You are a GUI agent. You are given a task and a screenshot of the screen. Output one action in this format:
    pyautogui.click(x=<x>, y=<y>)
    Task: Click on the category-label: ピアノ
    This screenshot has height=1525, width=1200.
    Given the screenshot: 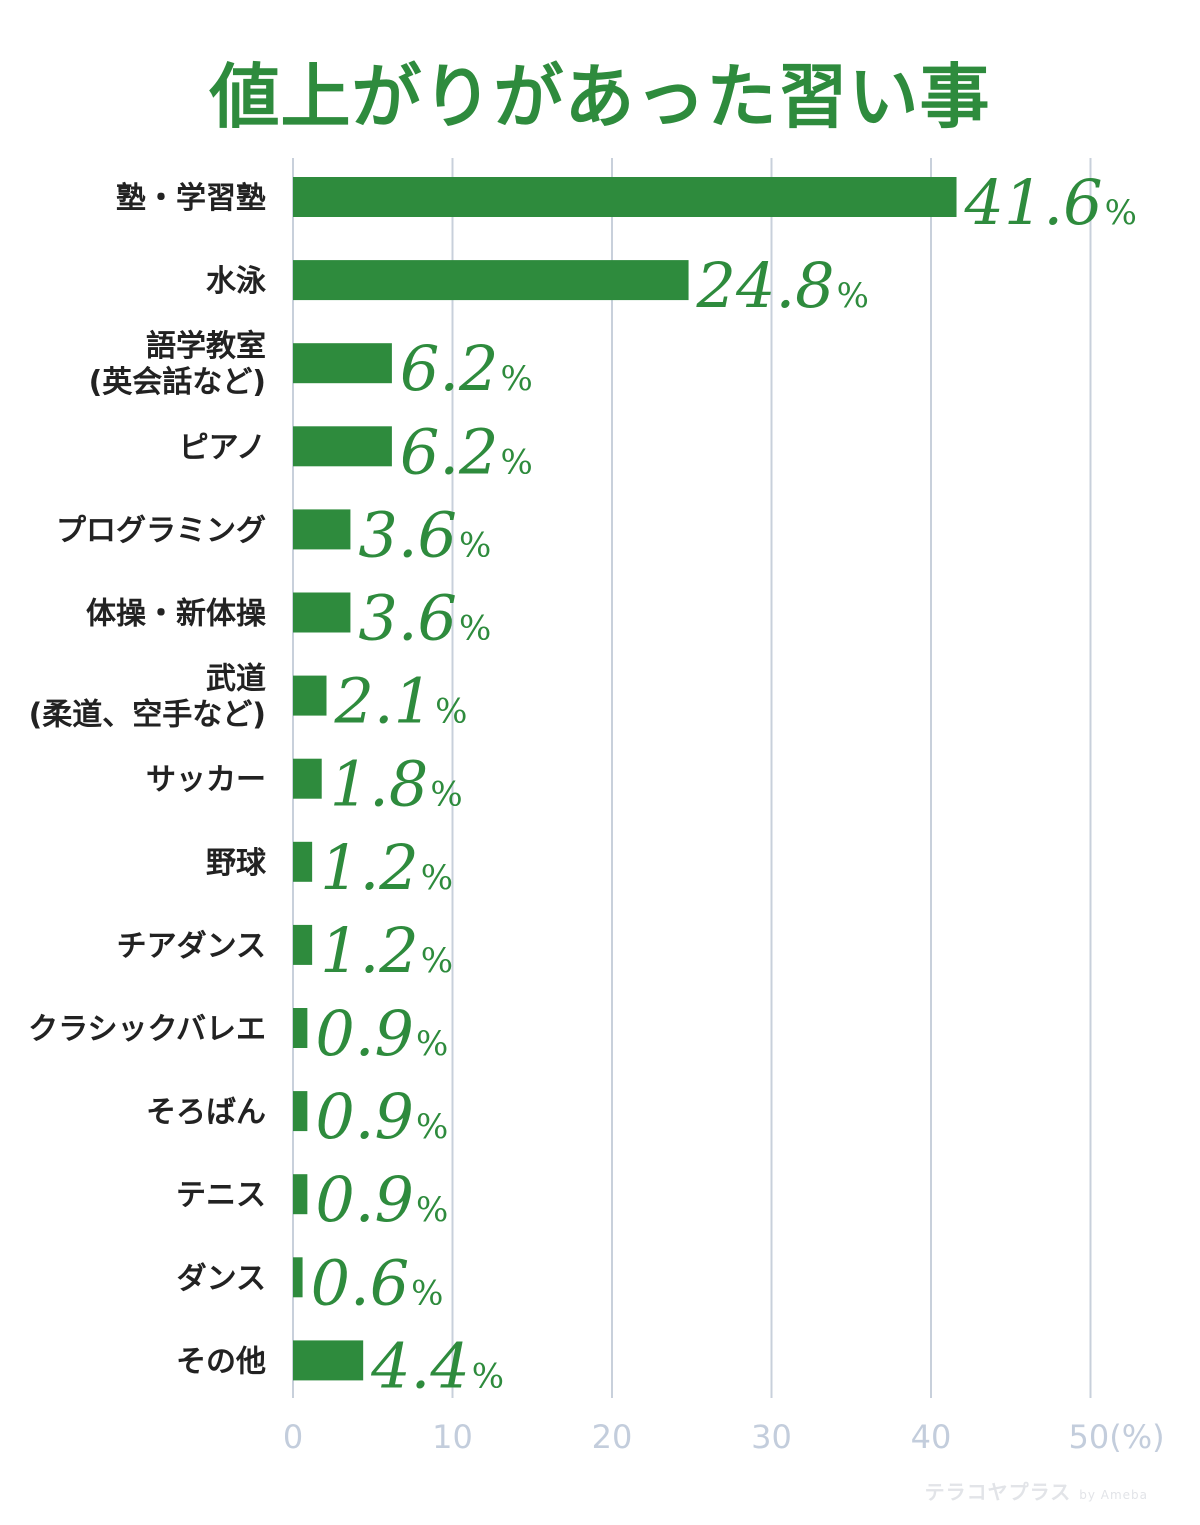 What is the action you would take?
    pyautogui.click(x=222, y=447)
    